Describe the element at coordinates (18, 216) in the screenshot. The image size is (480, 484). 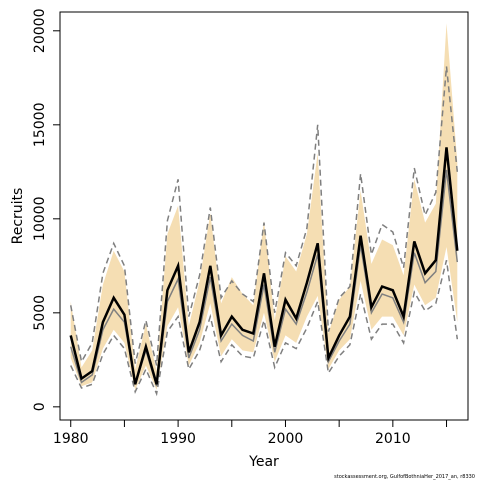
I see `y-axis-title: Recruits` at that location.